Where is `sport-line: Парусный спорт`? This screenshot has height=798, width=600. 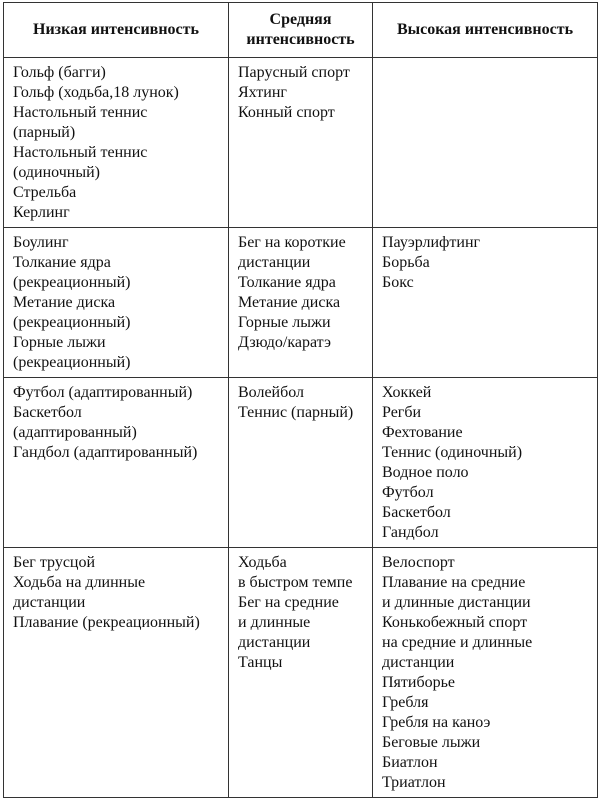 sport-line: Парусный спорт is located at coordinates (294, 72).